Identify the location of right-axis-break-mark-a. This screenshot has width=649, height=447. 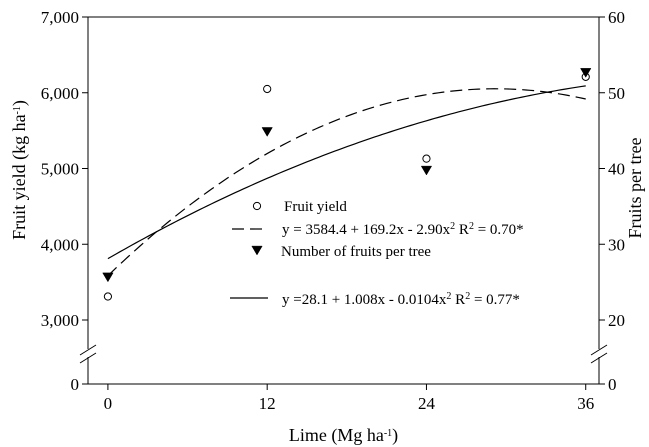
(599, 350).